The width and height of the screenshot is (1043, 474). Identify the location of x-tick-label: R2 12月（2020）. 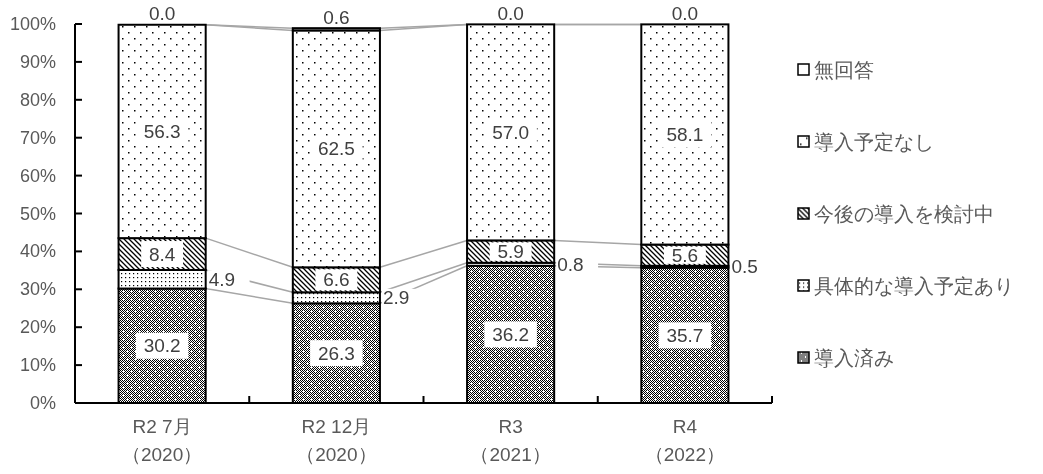
(336, 440).